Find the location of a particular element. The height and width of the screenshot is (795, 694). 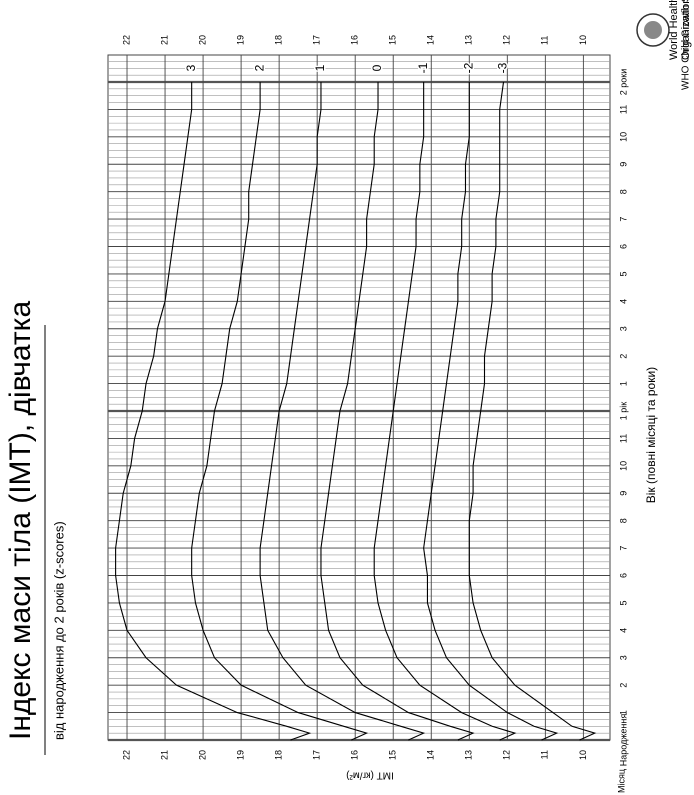

who-logo-globe is located at coordinates (653, 30).